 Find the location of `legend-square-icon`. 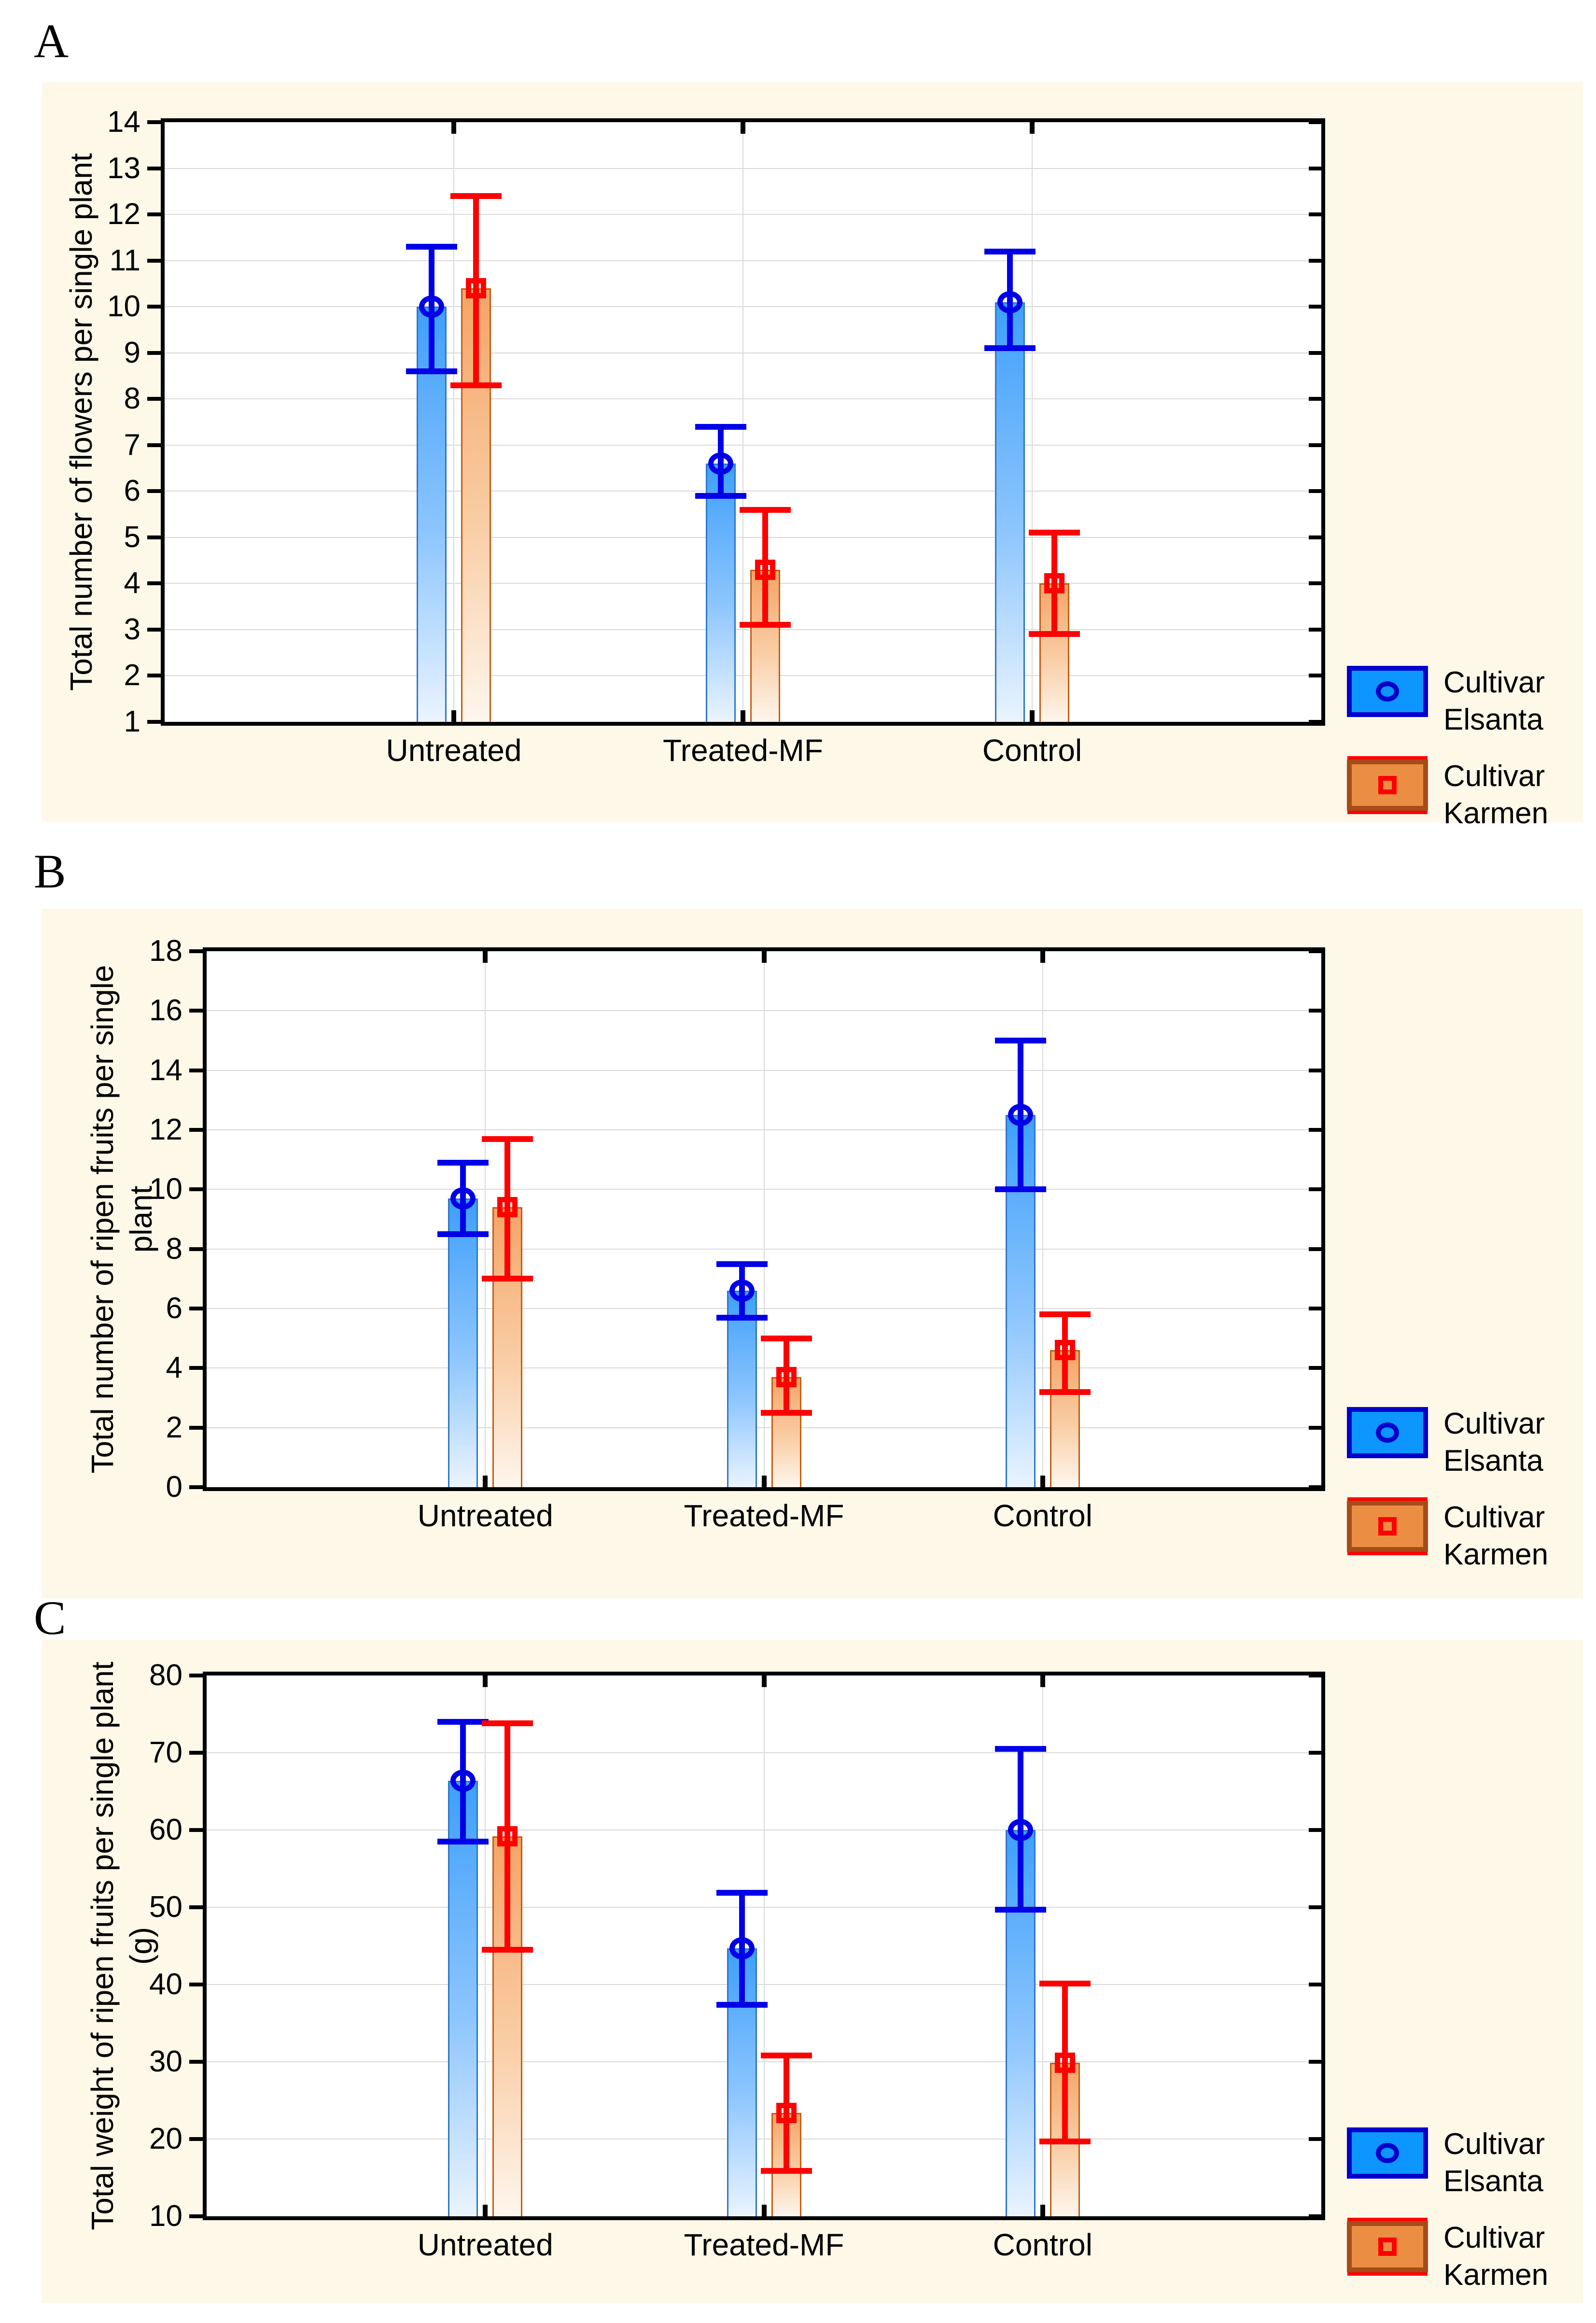

legend-square-icon is located at coordinates (1388, 785).